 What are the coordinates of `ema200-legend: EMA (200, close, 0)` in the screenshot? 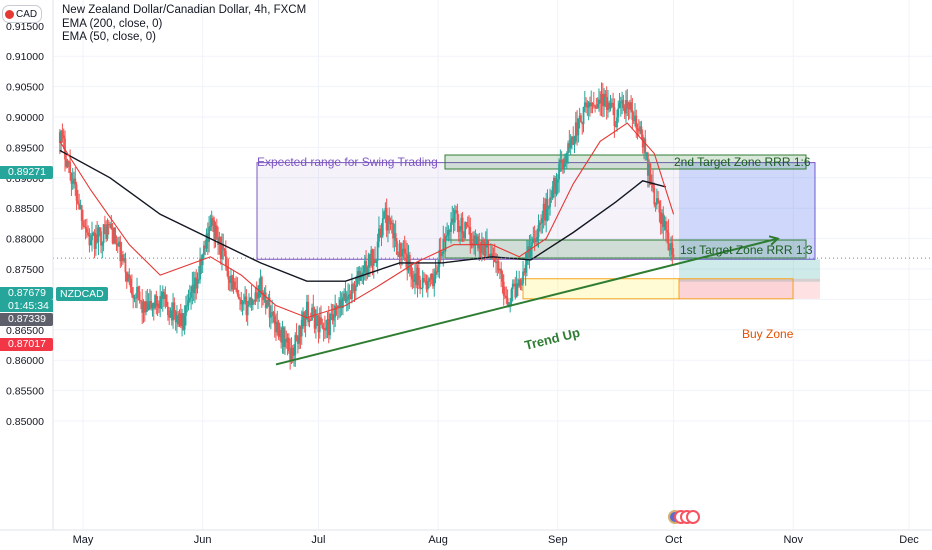 It's located at (112, 23).